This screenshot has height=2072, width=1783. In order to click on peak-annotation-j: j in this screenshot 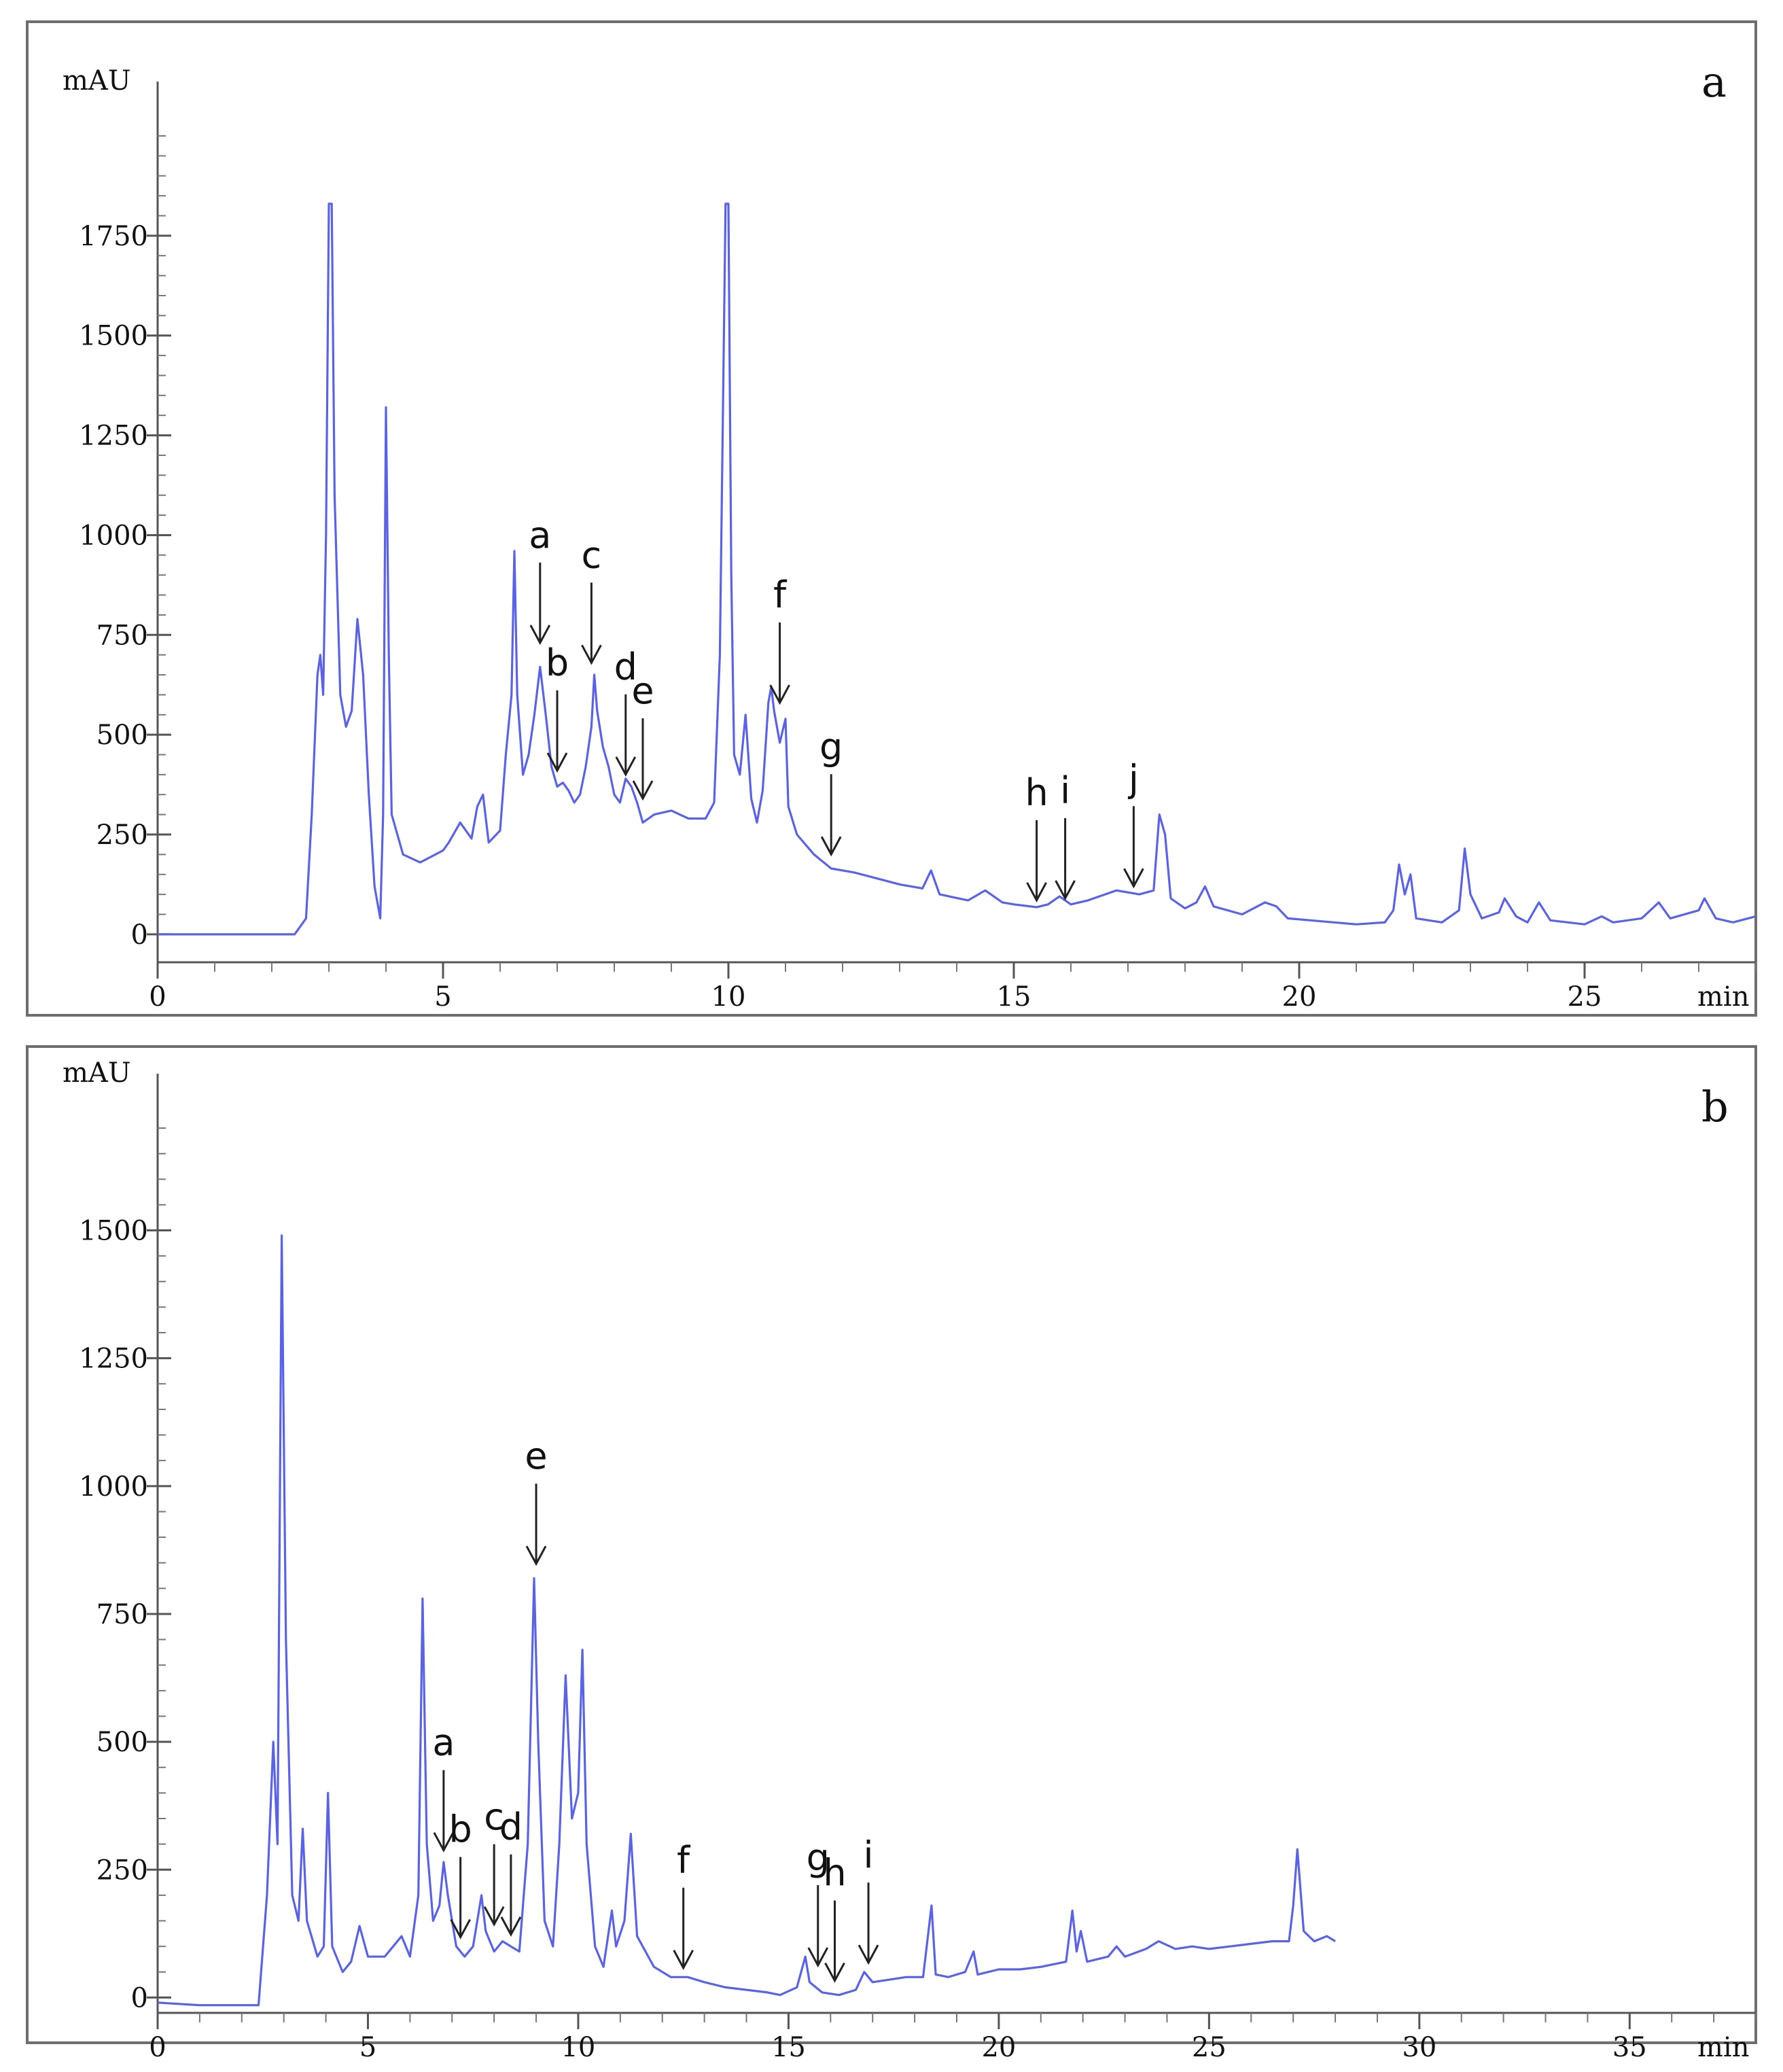, I will do `click(1133, 823)`.